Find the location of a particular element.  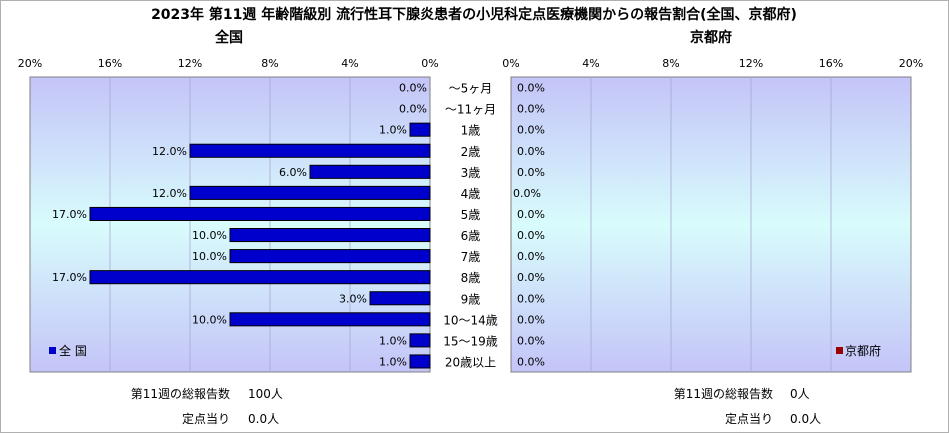

category-label: ～5ヶ月 is located at coordinates (471, 89).